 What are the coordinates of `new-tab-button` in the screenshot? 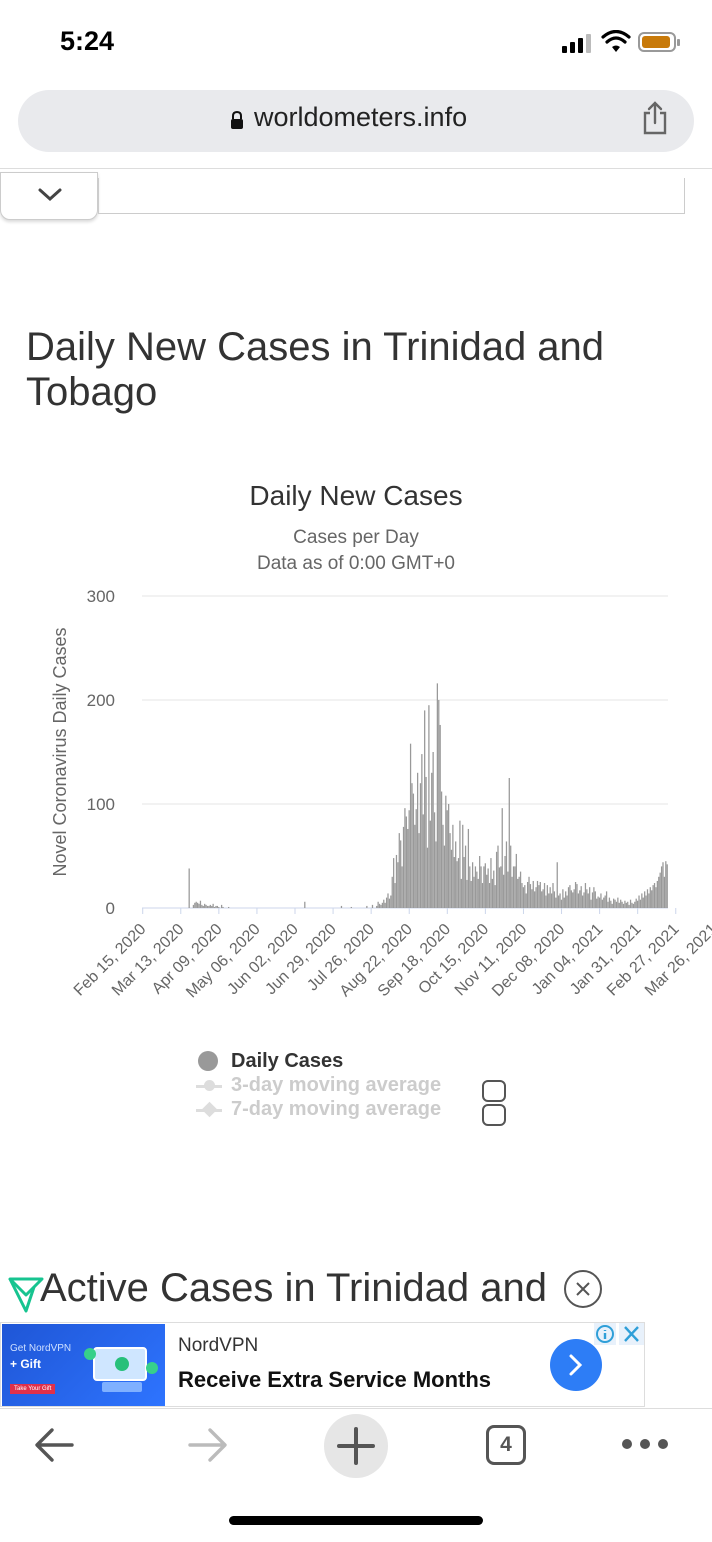 It's located at (356, 1446).